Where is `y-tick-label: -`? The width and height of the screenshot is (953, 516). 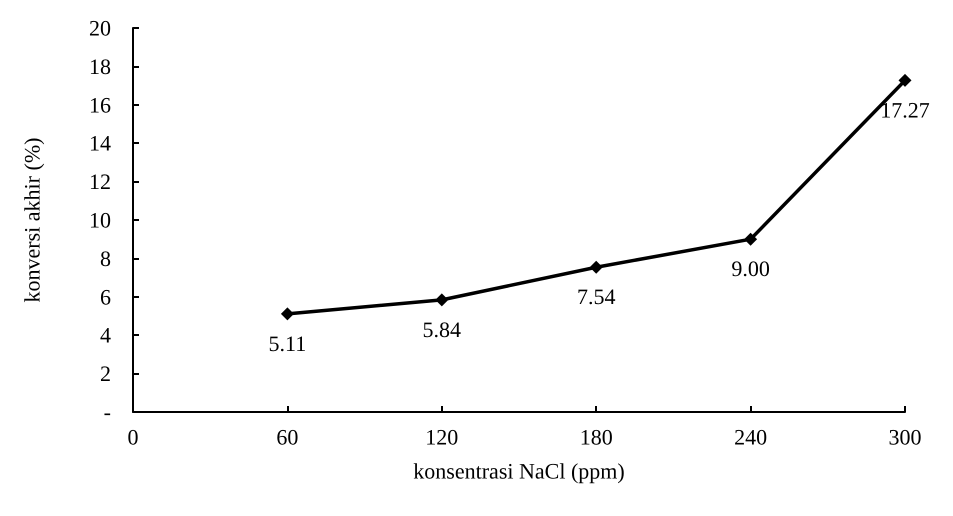
y-tick-label: - is located at coordinates (107, 412).